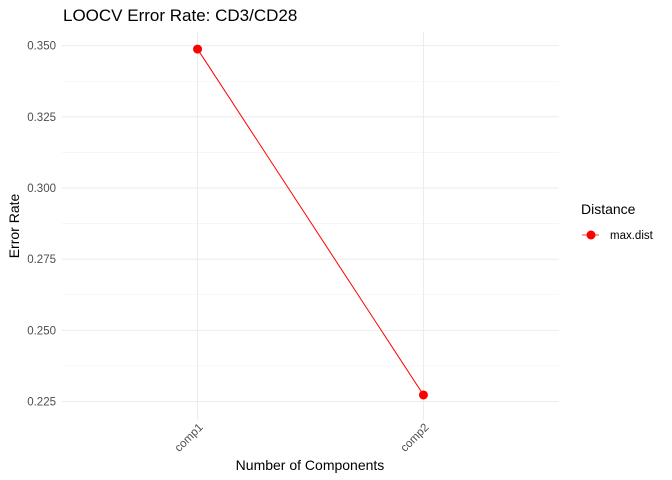  Describe the element at coordinates (41, 189) in the screenshot. I see `y-tick-label: 0.300` at that location.